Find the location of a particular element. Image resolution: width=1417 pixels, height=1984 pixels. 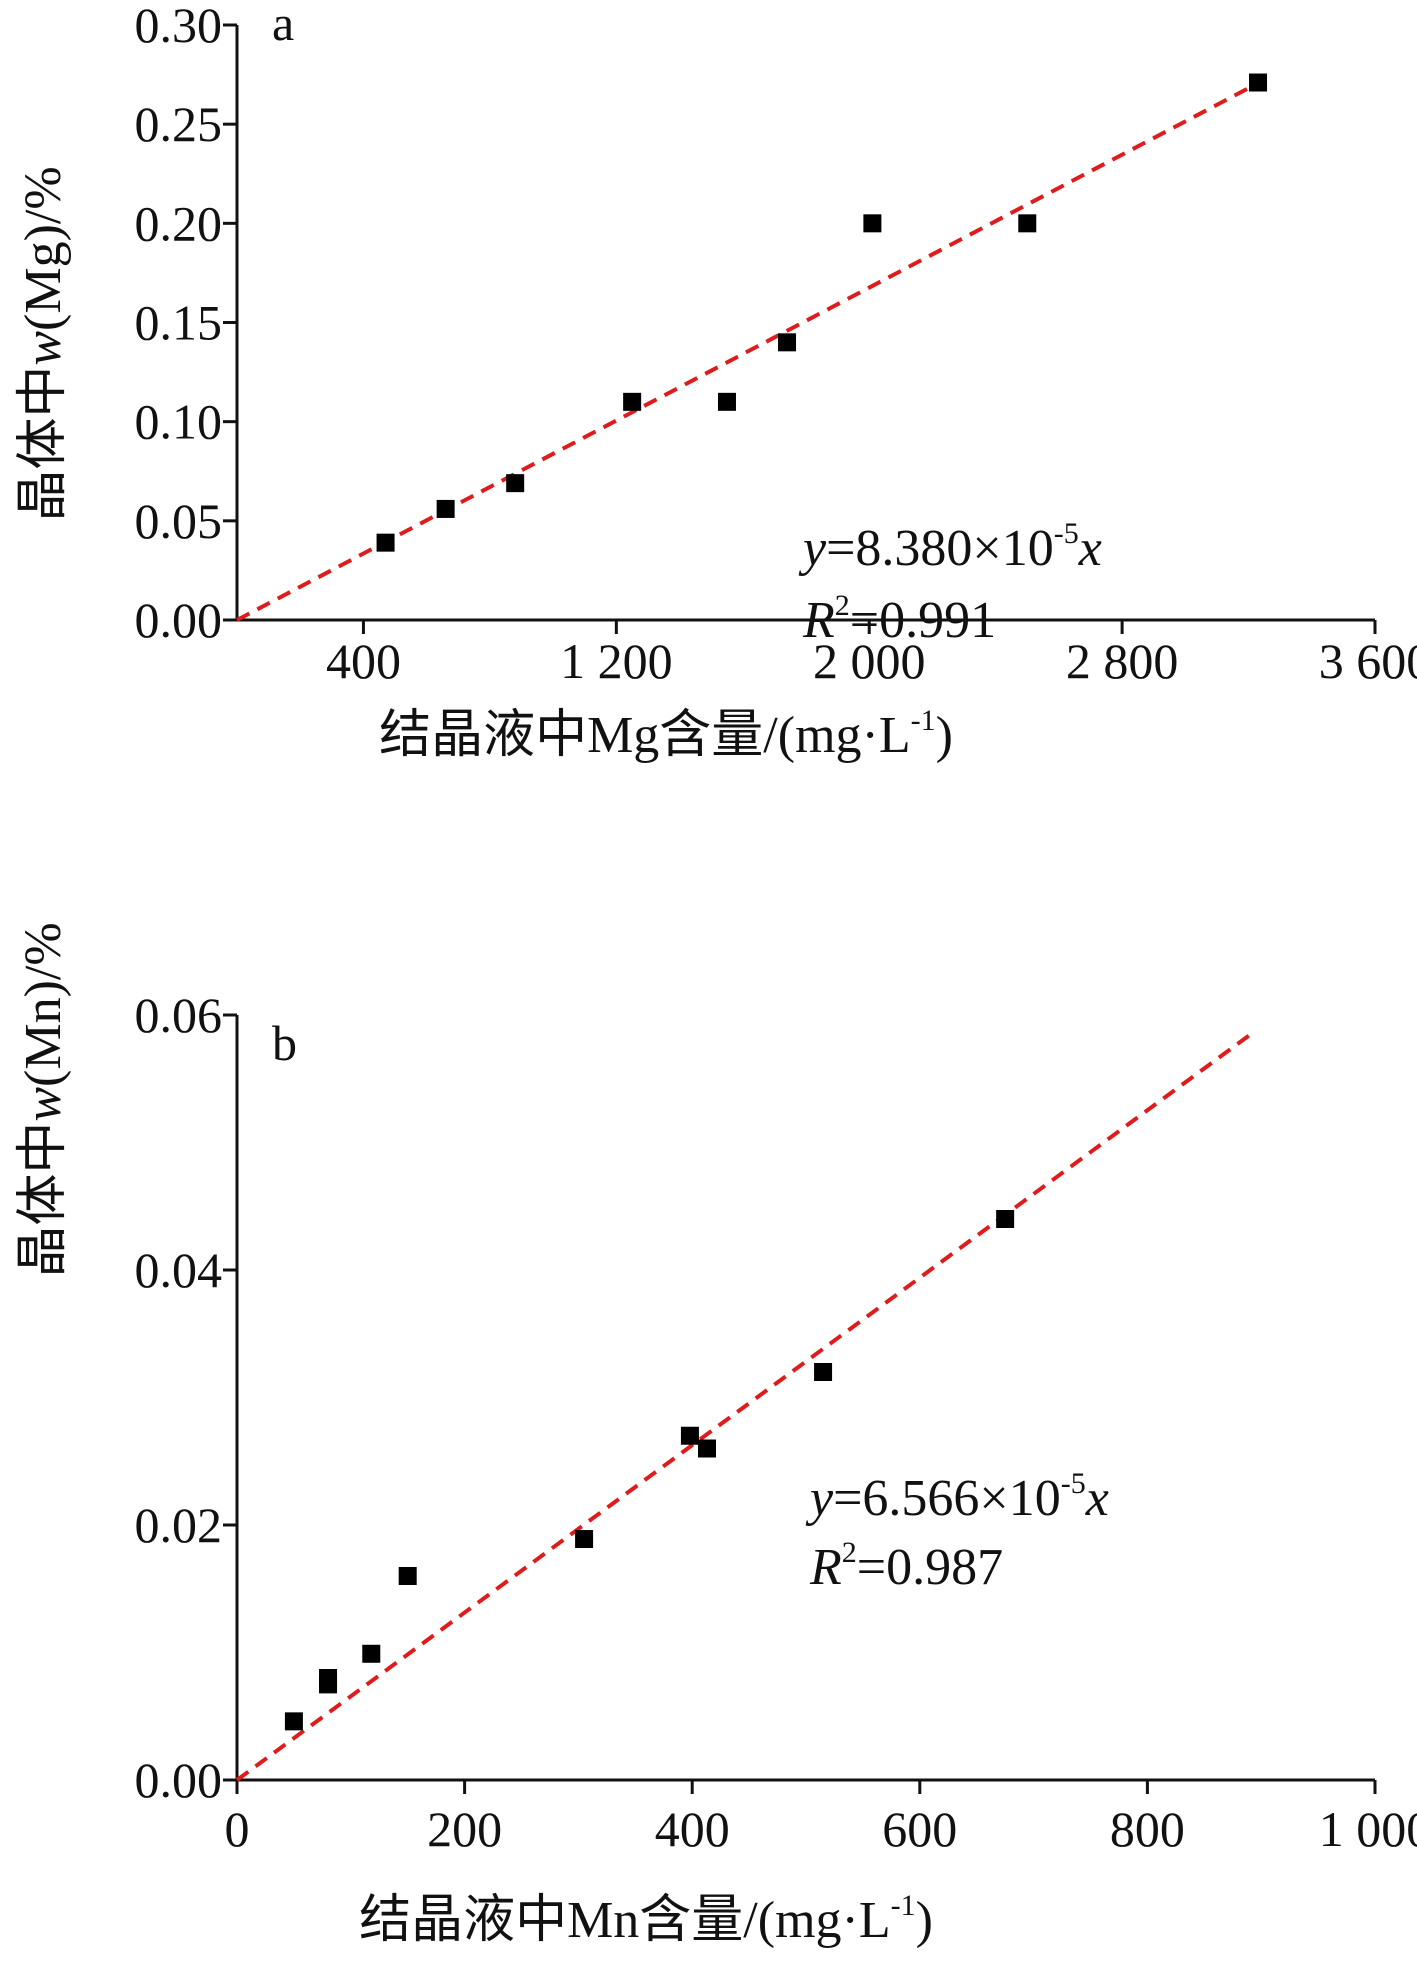

y-tick-label: 0.30 is located at coordinates (179, 26).